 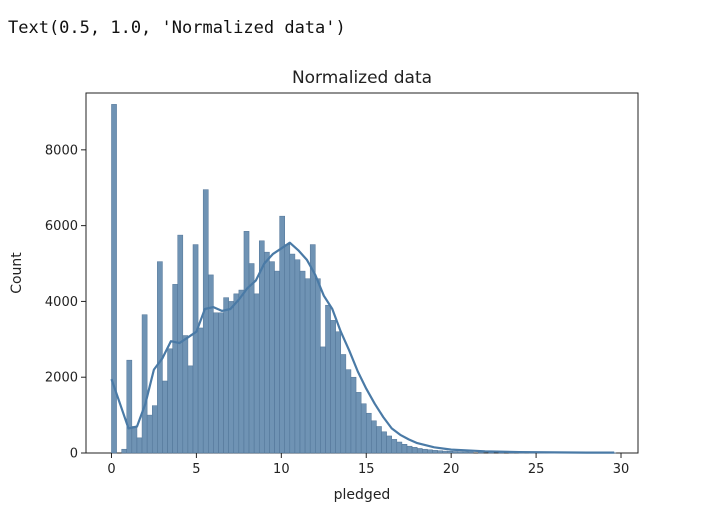 What do you see at coordinates (196, 469) in the screenshot?
I see `x-tick-label: 5` at bounding box center [196, 469].